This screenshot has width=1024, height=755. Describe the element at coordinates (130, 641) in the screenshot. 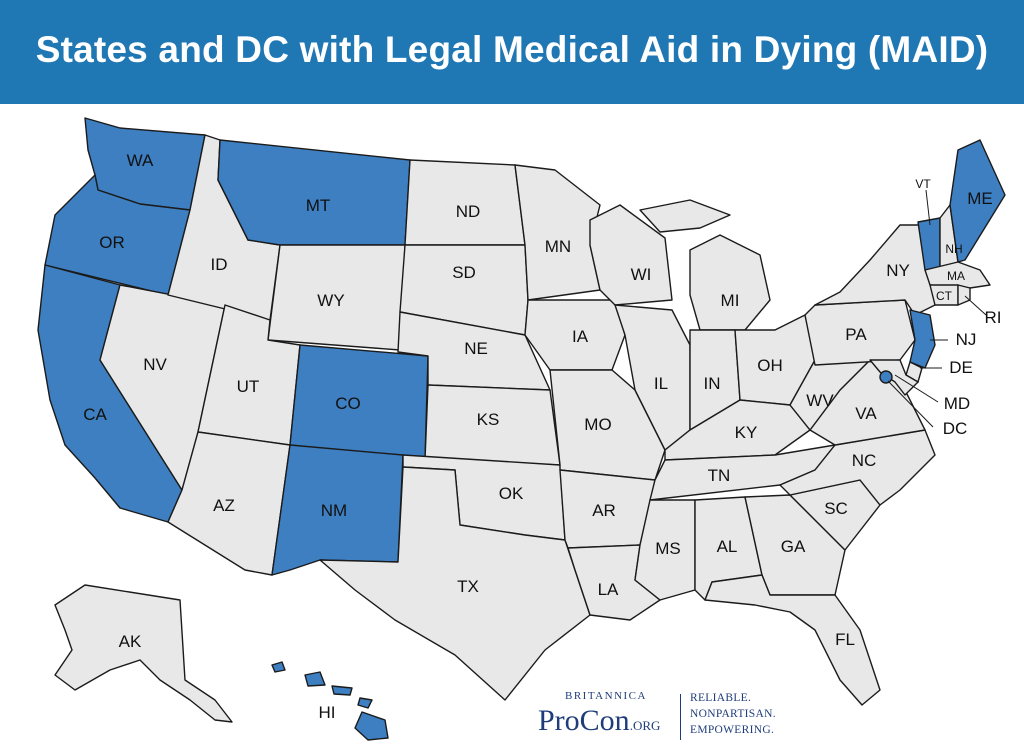

I see `label-ak: AK` at that location.